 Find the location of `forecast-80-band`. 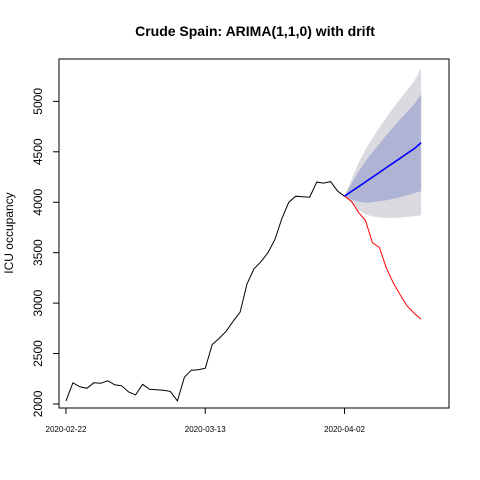

forecast-80-band is located at coordinates (383, 148).